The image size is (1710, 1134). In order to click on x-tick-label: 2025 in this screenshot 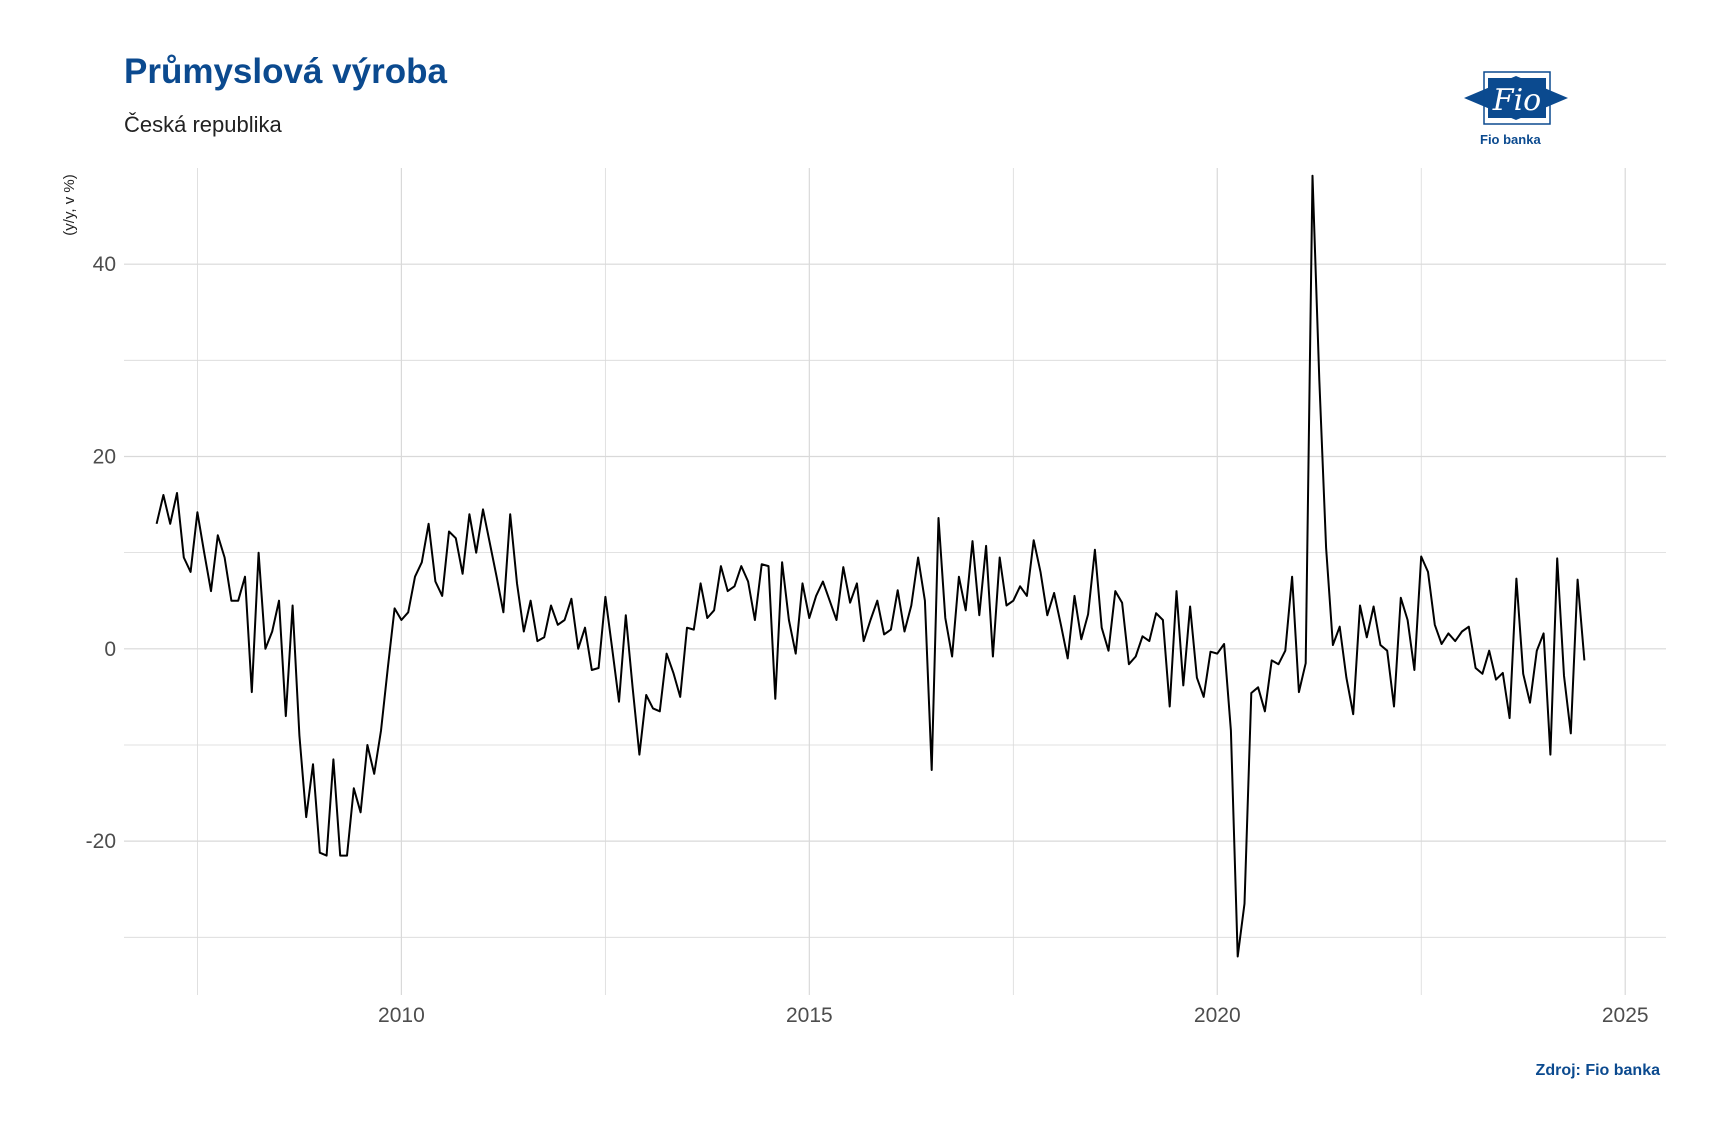, I will do `click(1625, 1015)`.